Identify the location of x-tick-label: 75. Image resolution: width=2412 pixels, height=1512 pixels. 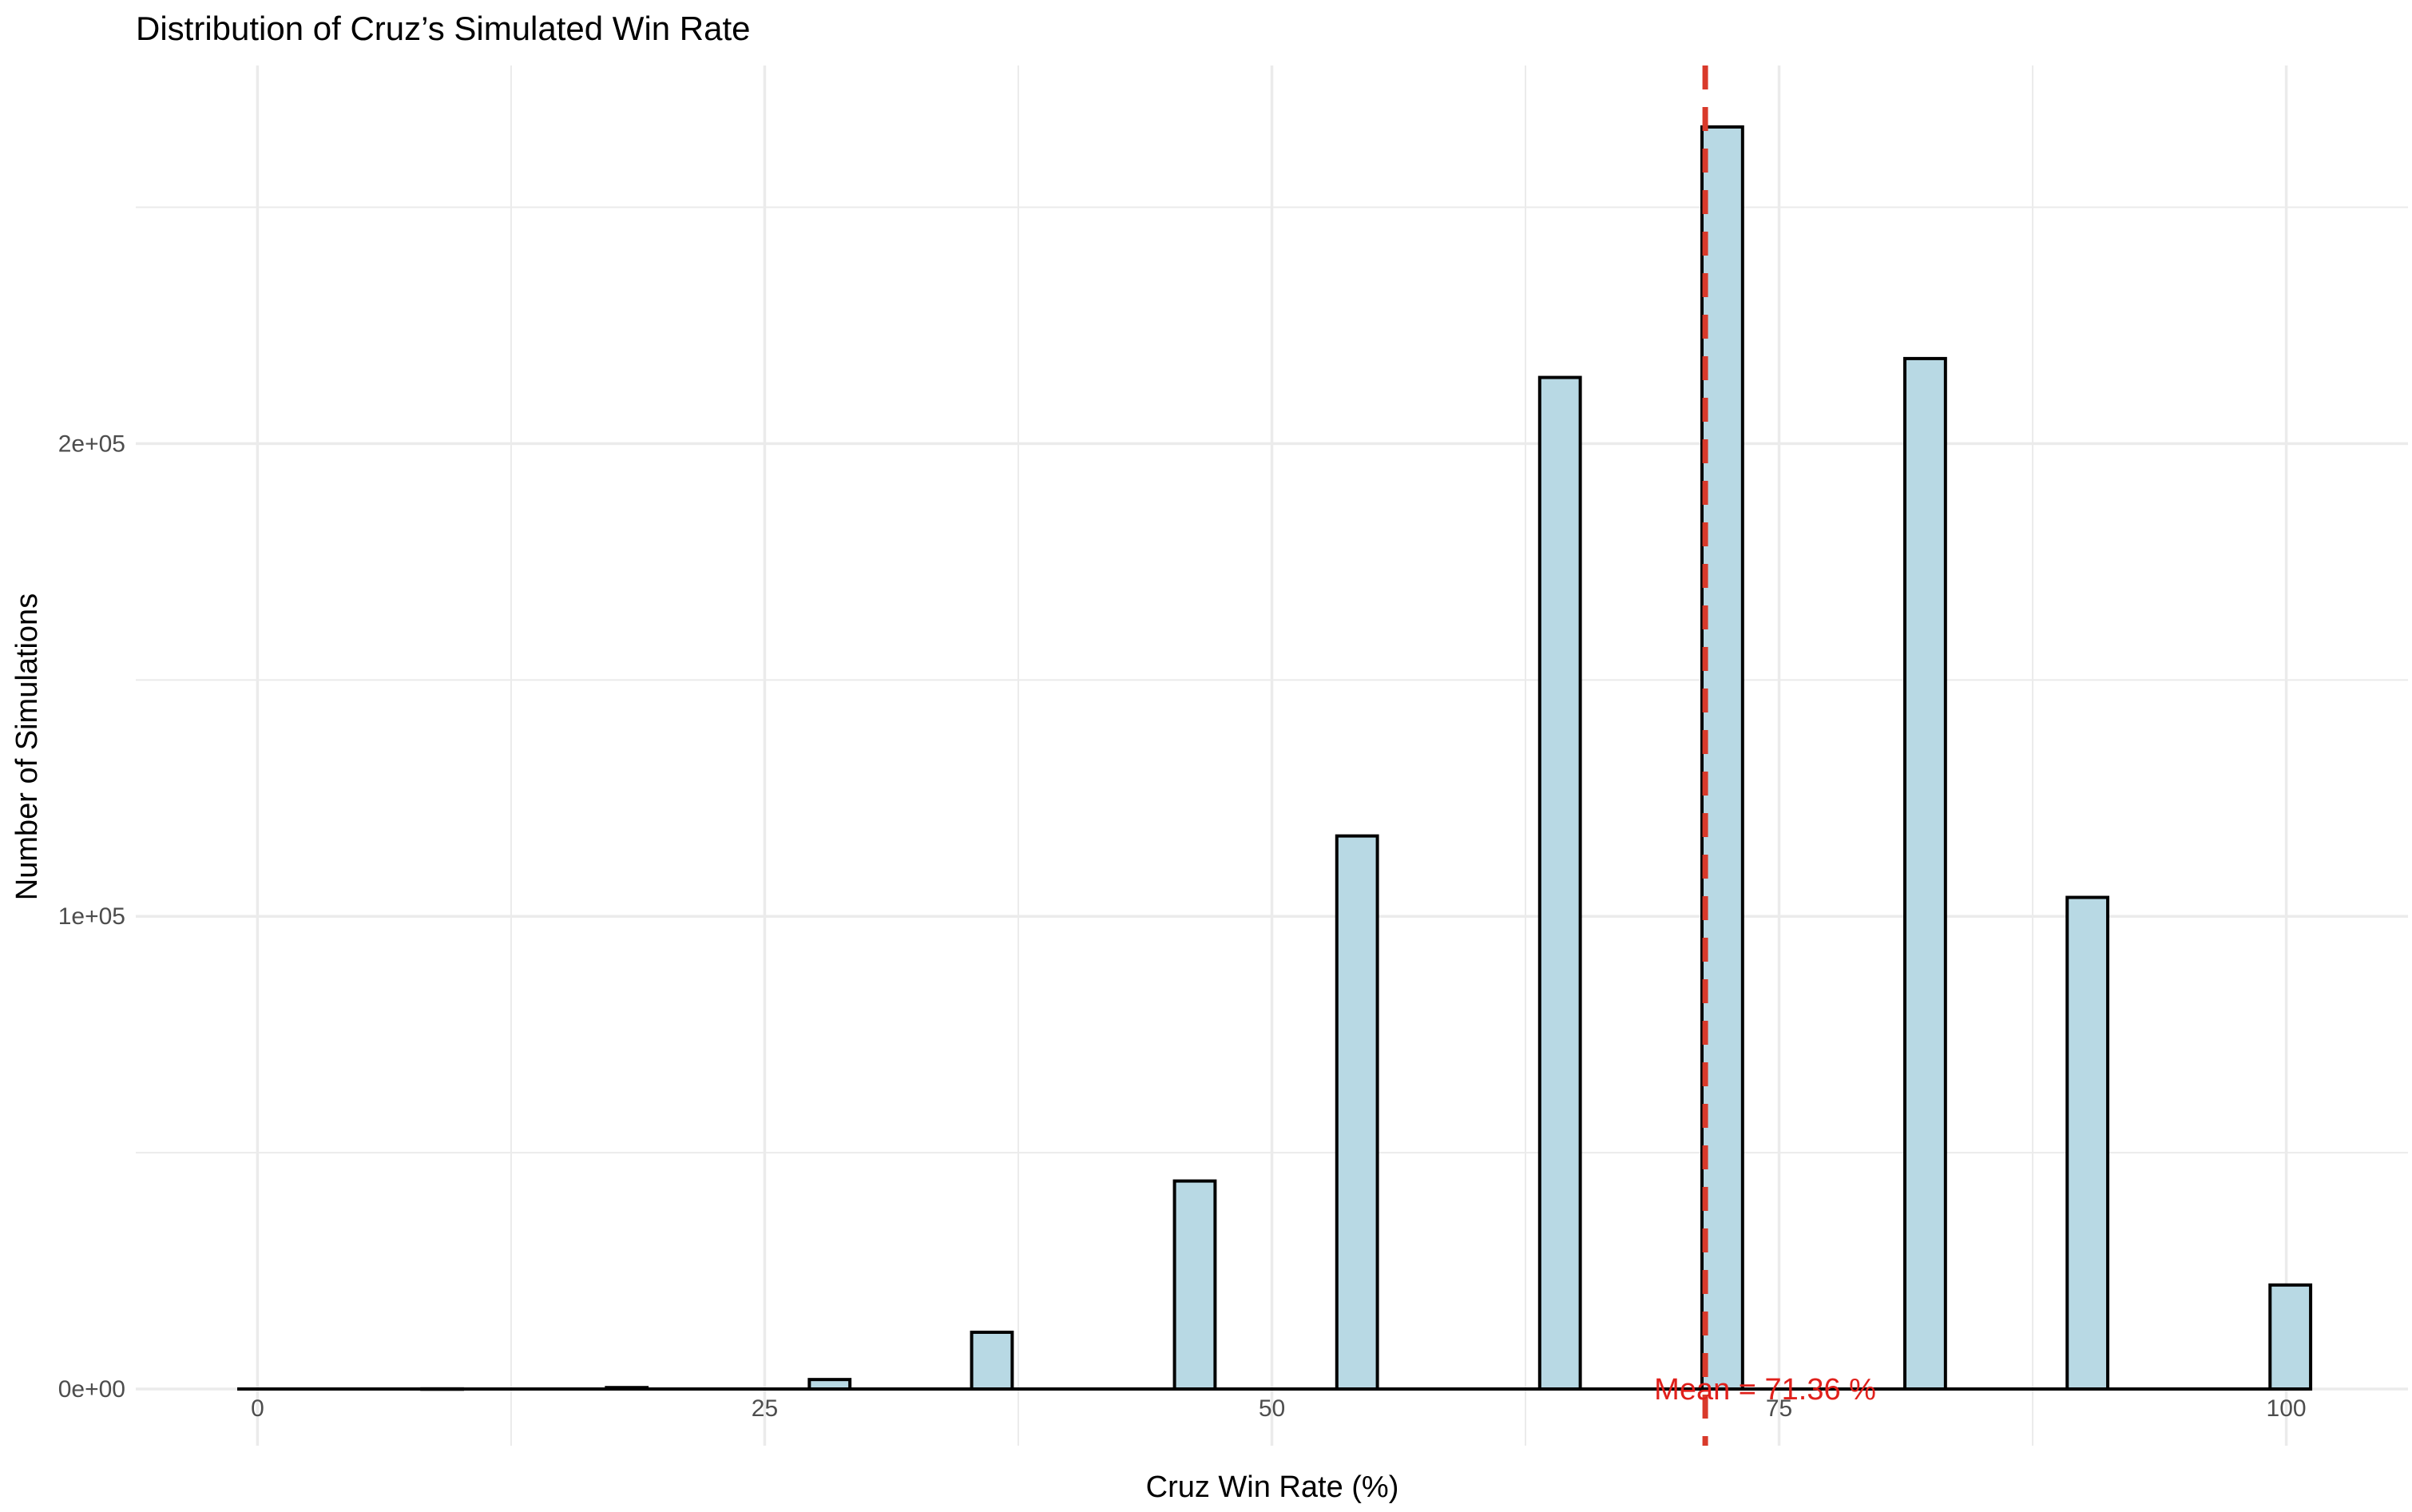
(1779, 1408).